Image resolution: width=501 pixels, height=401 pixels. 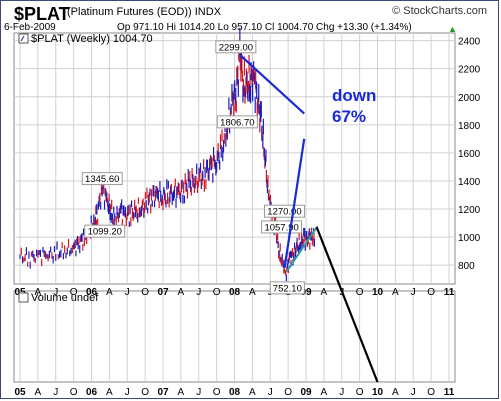 What do you see at coordinates (92, 292) in the screenshot?
I see `x-tick-label: 06` at bounding box center [92, 292].